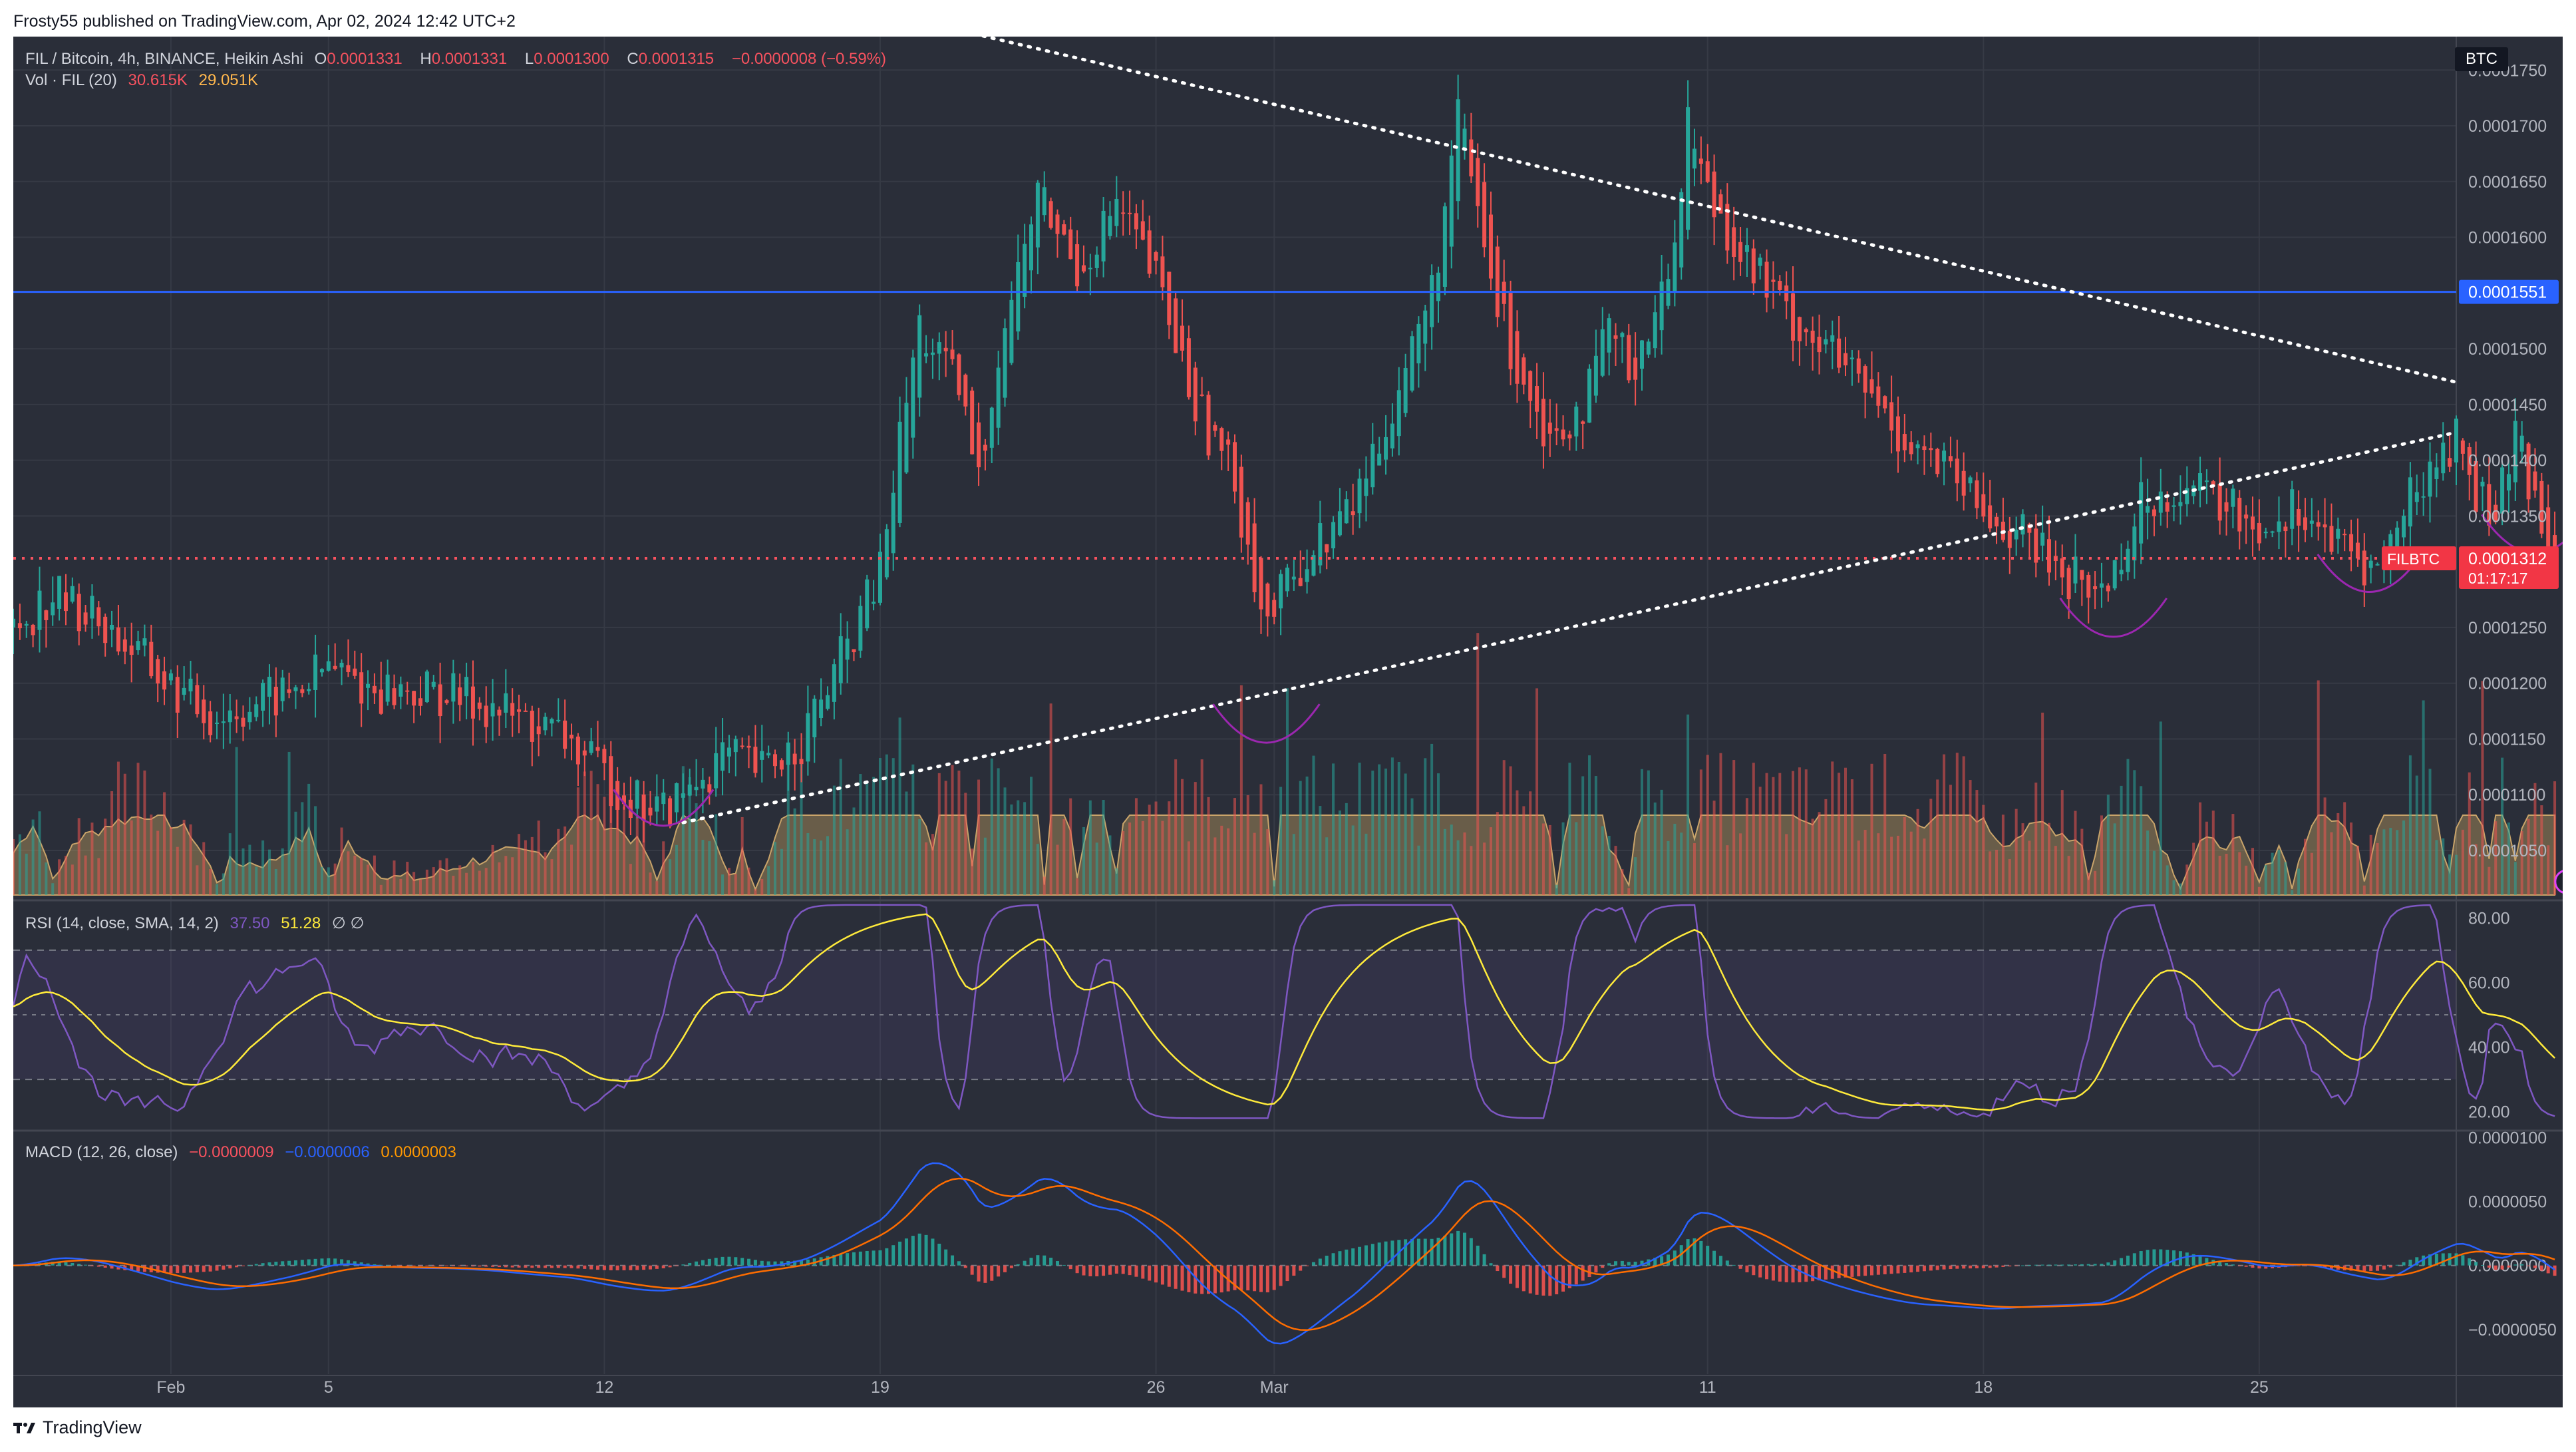 This screenshot has height=1452, width=2576. What do you see at coordinates (101, 1152) in the screenshot?
I see `macd-label: MACD (12, 26, close)` at bounding box center [101, 1152].